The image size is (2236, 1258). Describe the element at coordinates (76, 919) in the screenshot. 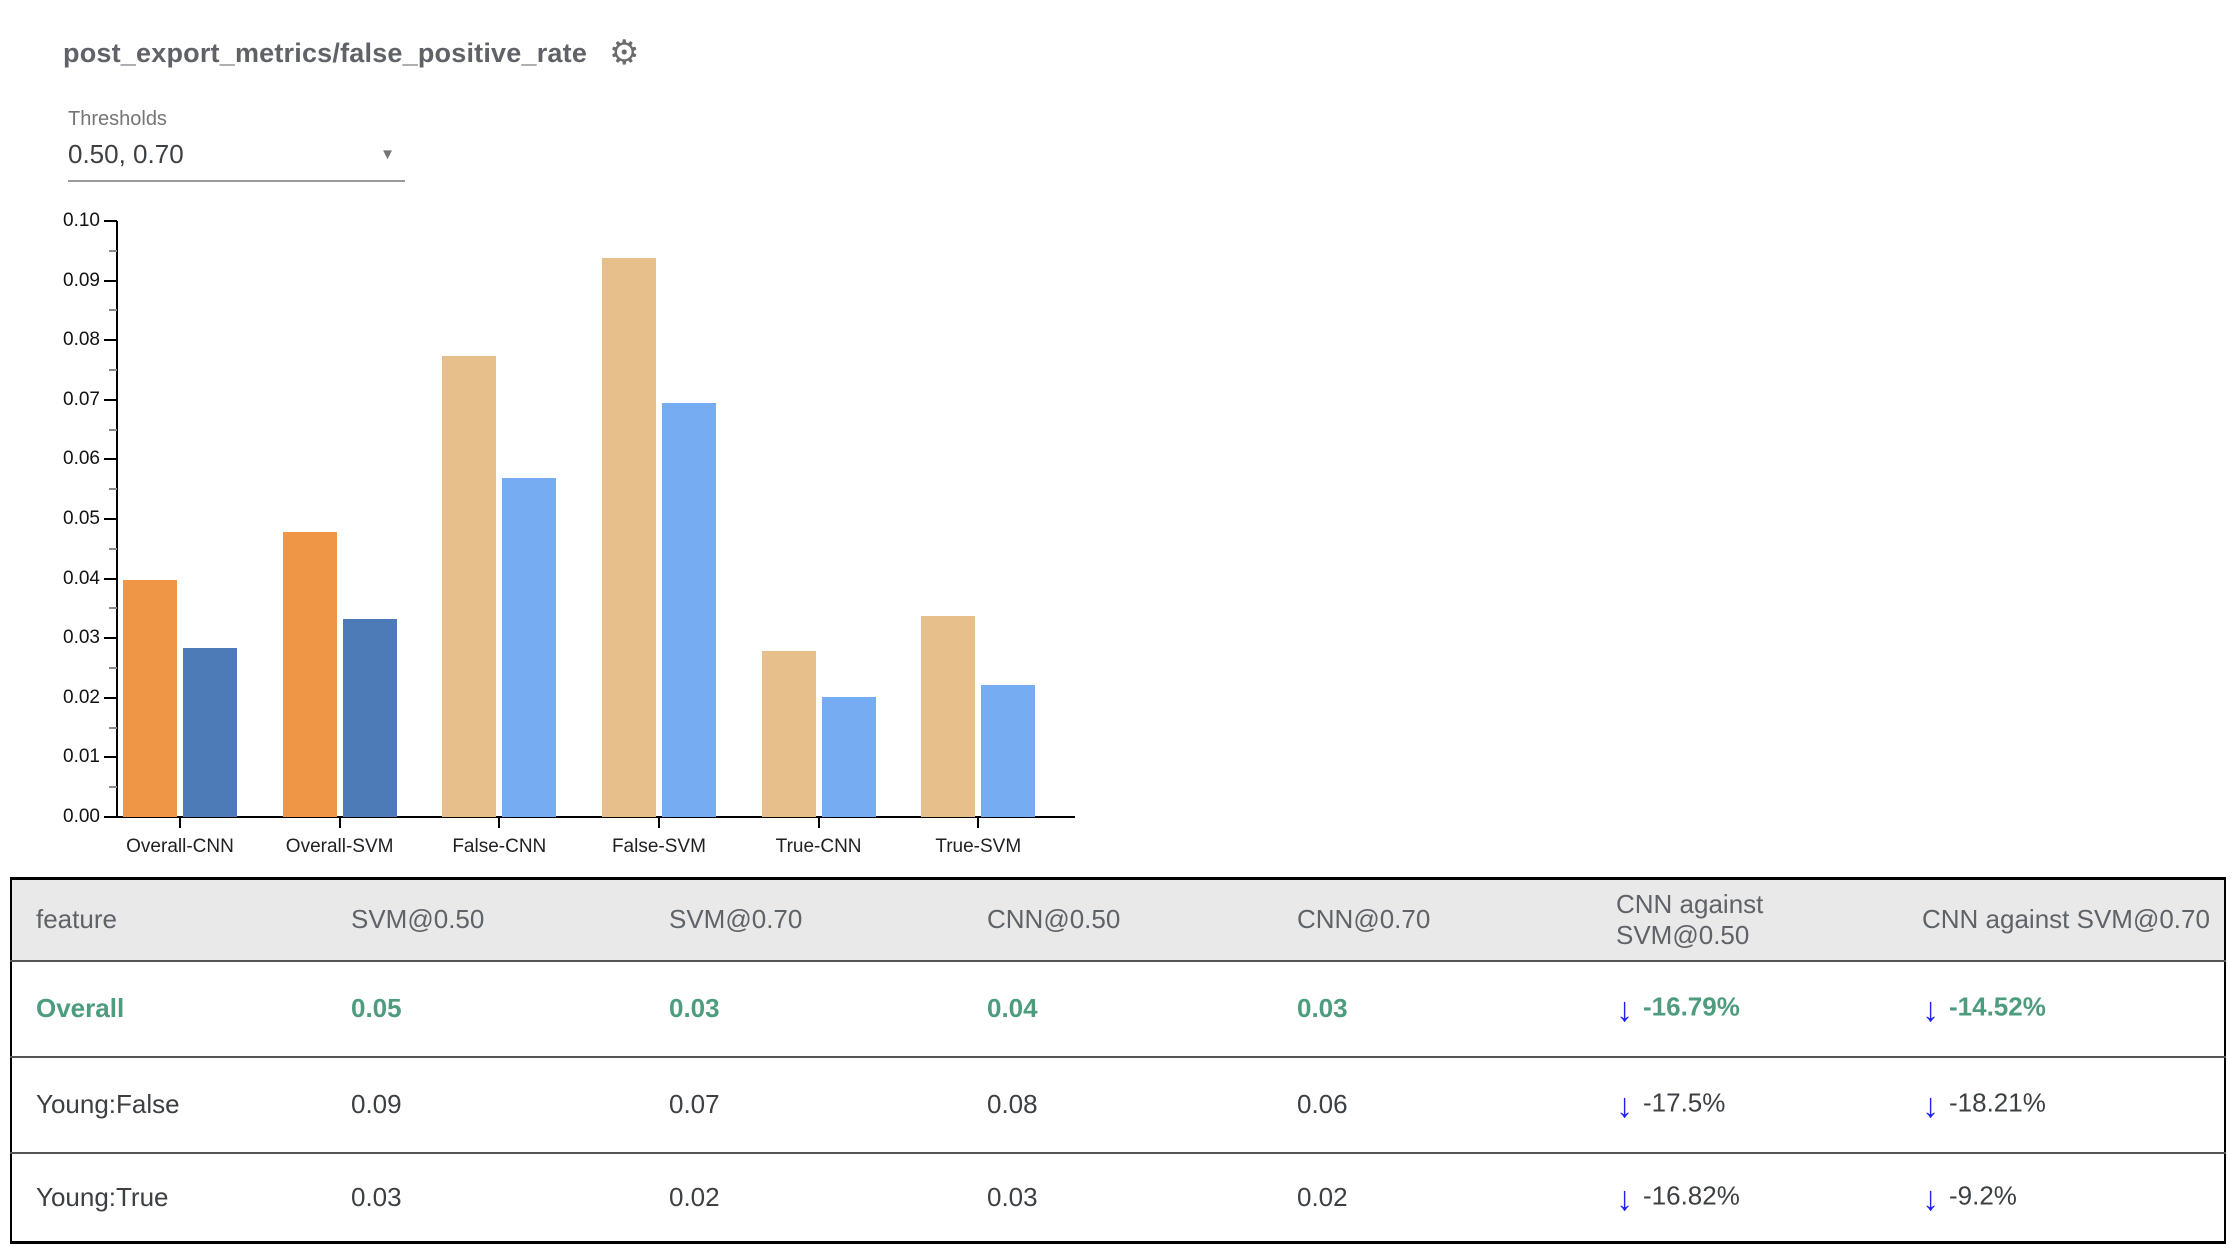

I see `col-feature: feature` at that location.